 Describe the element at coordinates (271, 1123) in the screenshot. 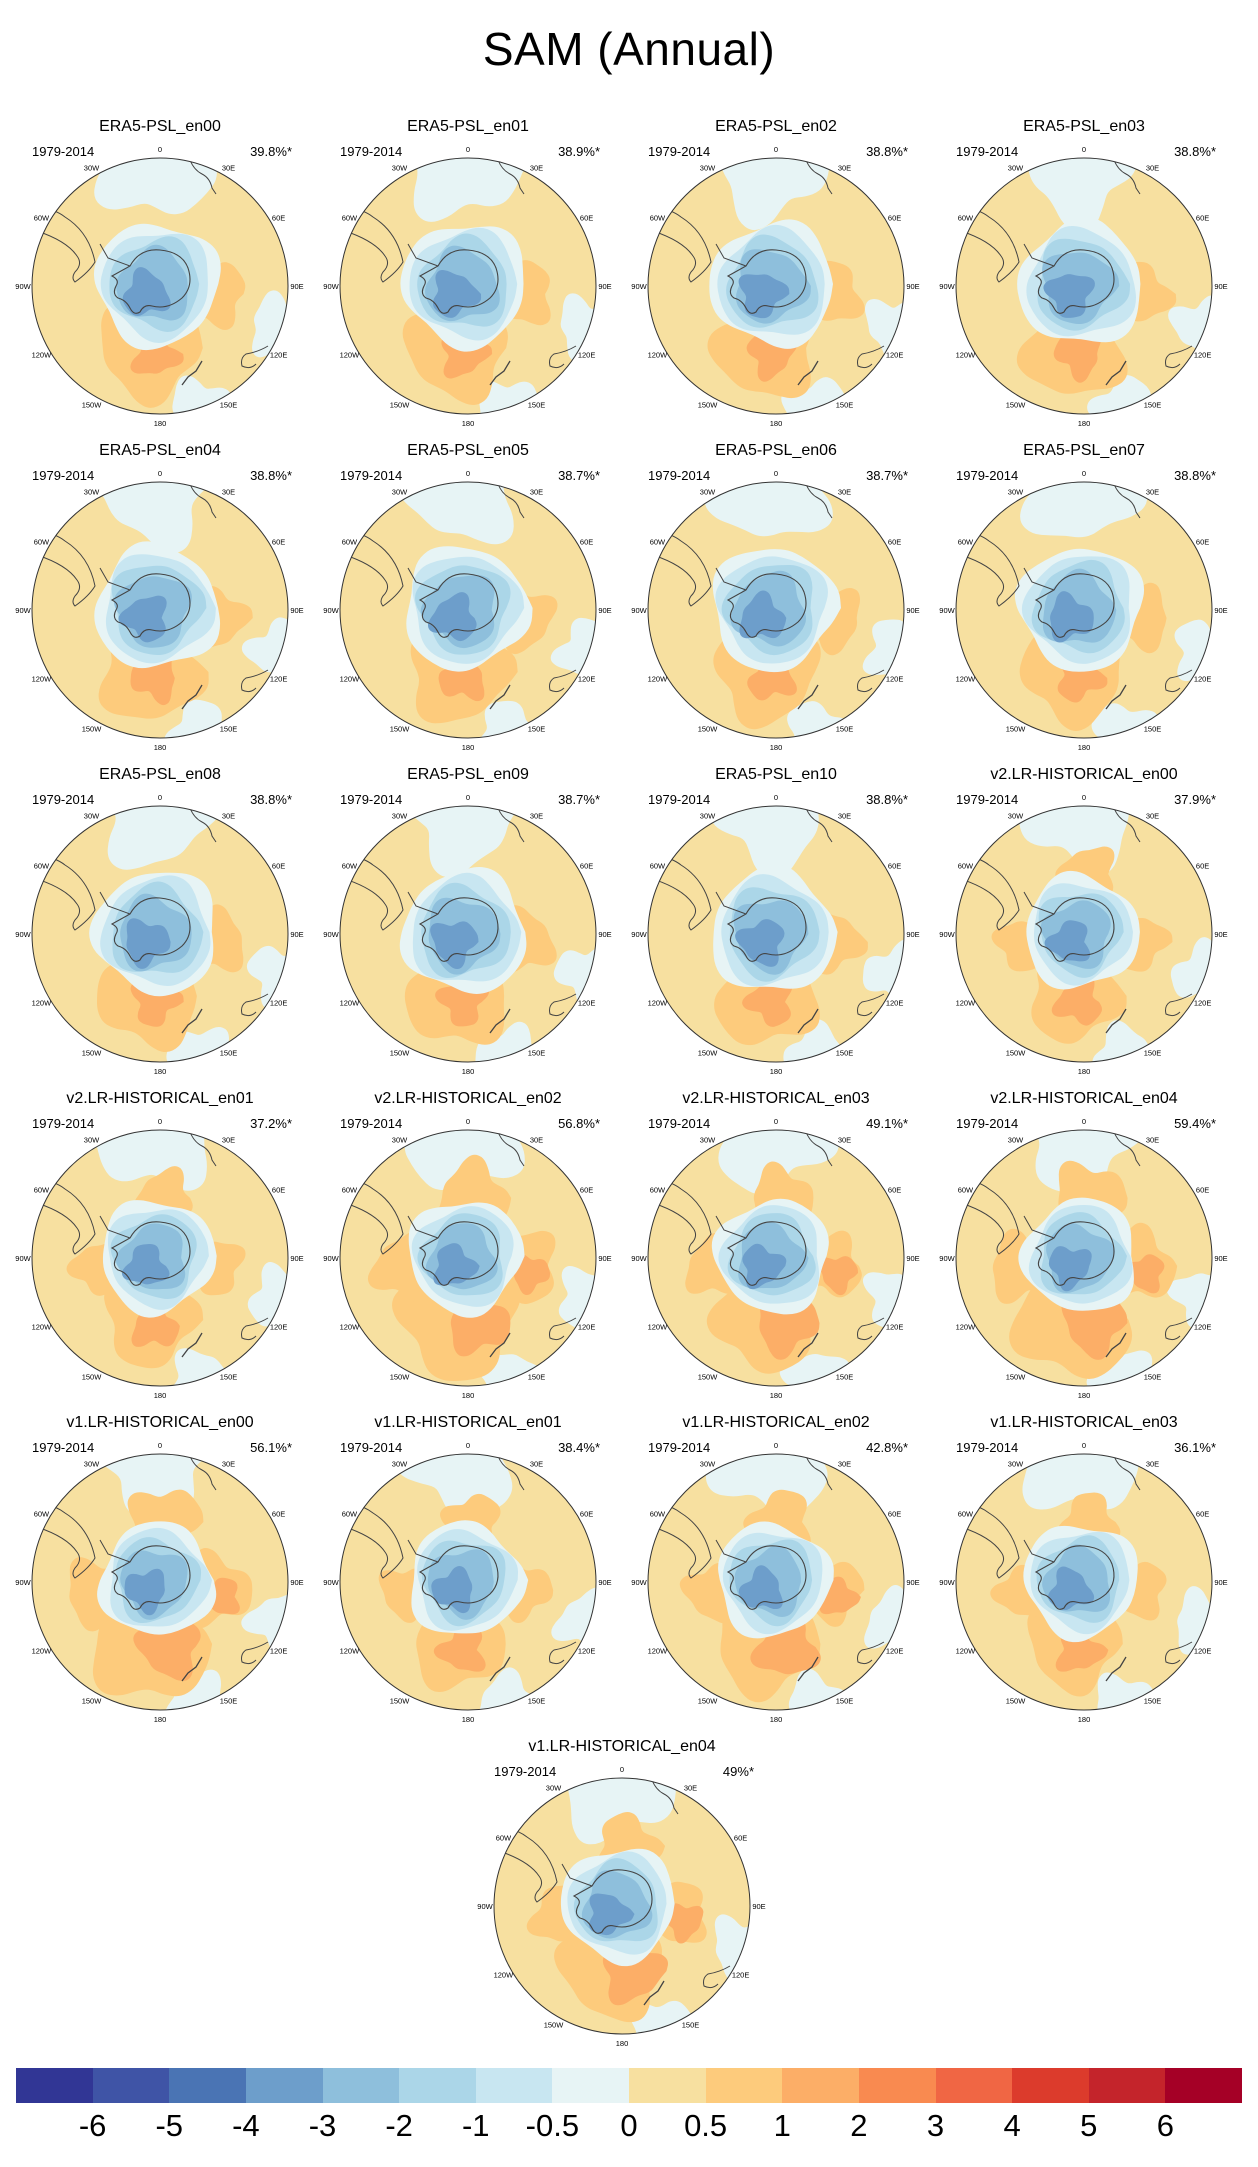

I see `panel-variance-explained: 37.2%*` at that location.